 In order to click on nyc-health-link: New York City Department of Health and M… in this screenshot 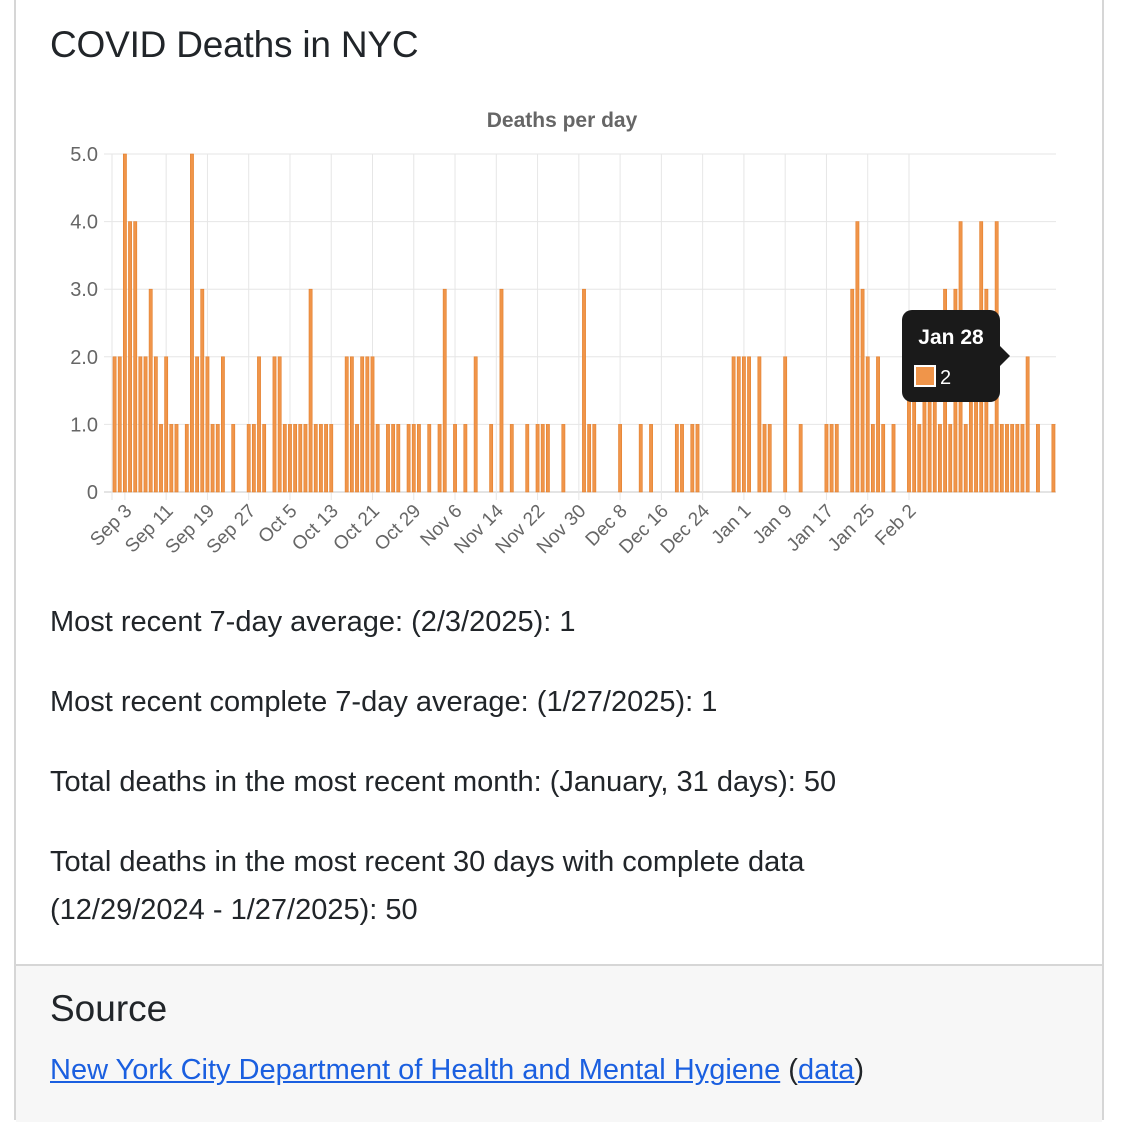, I will do `click(415, 1070)`.